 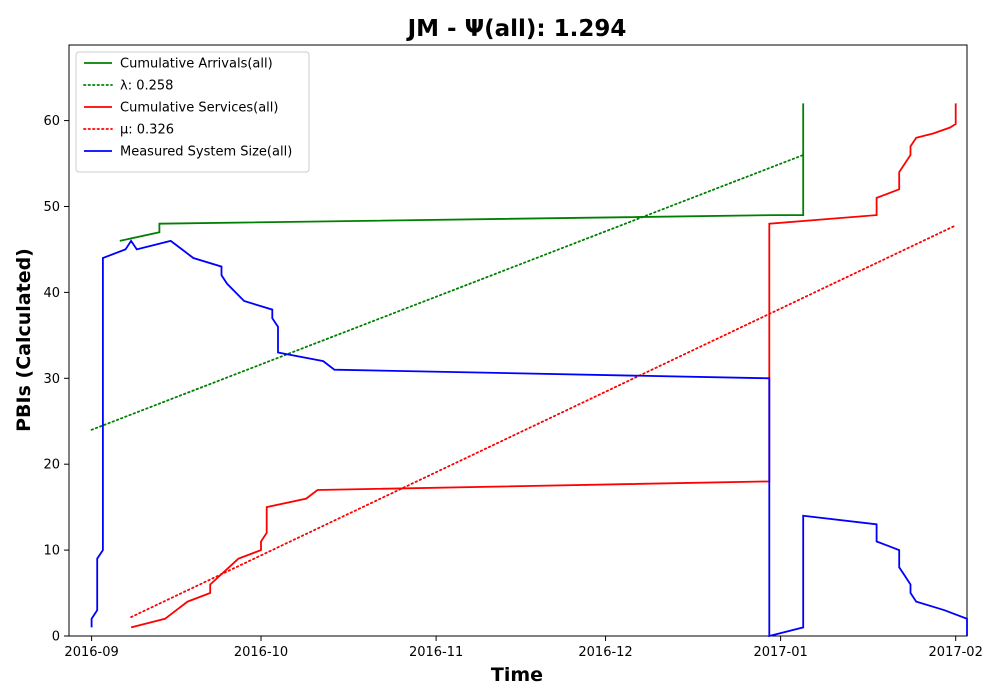 What do you see at coordinates (51, 207) in the screenshot?
I see `y-tick-label: 50` at bounding box center [51, 207].